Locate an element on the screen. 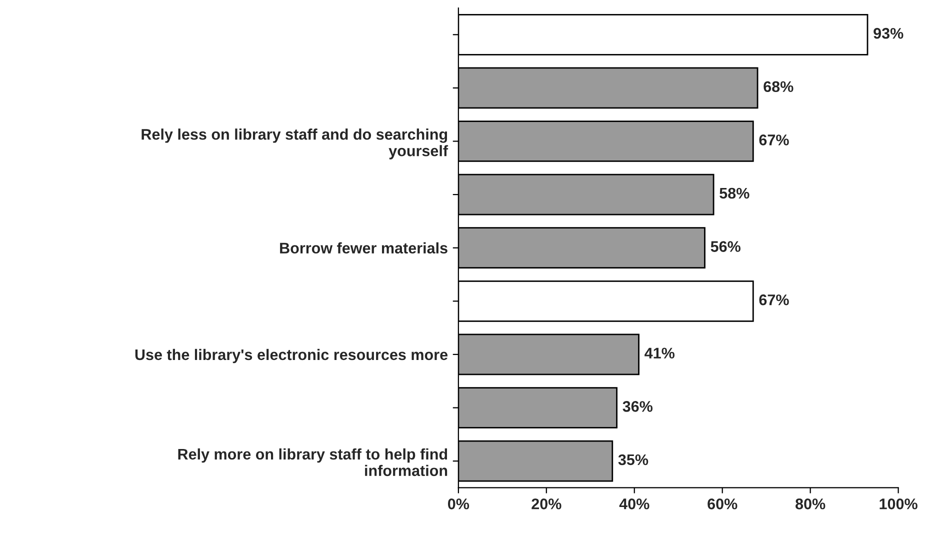  y-tick-label: Borrow fewer materials is located at coordinates (364, 248).